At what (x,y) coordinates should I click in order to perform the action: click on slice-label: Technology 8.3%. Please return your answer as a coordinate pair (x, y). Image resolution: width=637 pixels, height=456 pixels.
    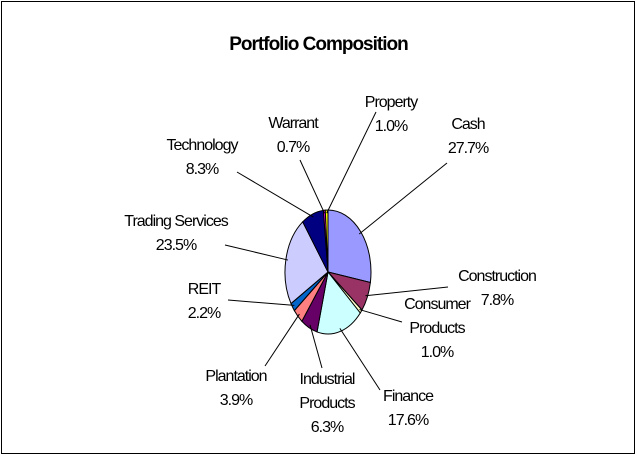
    Looking at the image, I should click on (202, 158).